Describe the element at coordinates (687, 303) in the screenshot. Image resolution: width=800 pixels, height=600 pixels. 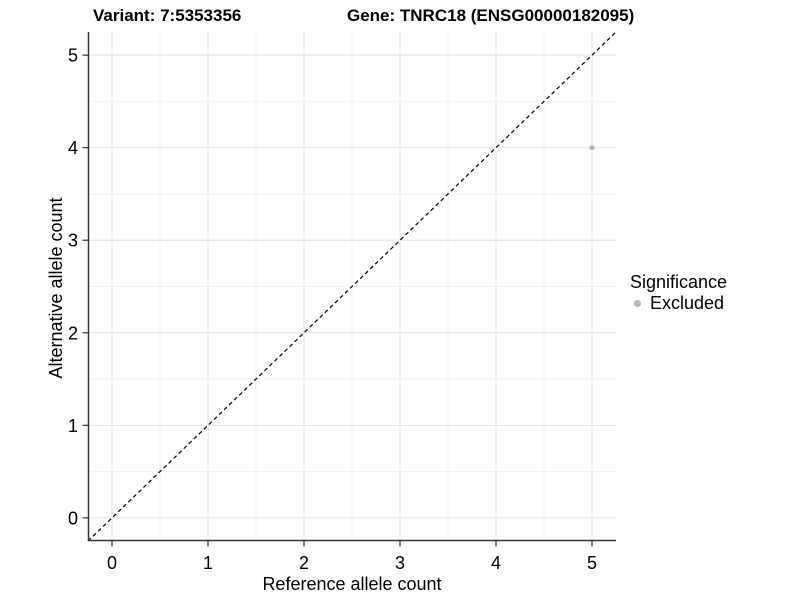
I see `legend-item-label: Excluded` at that location.